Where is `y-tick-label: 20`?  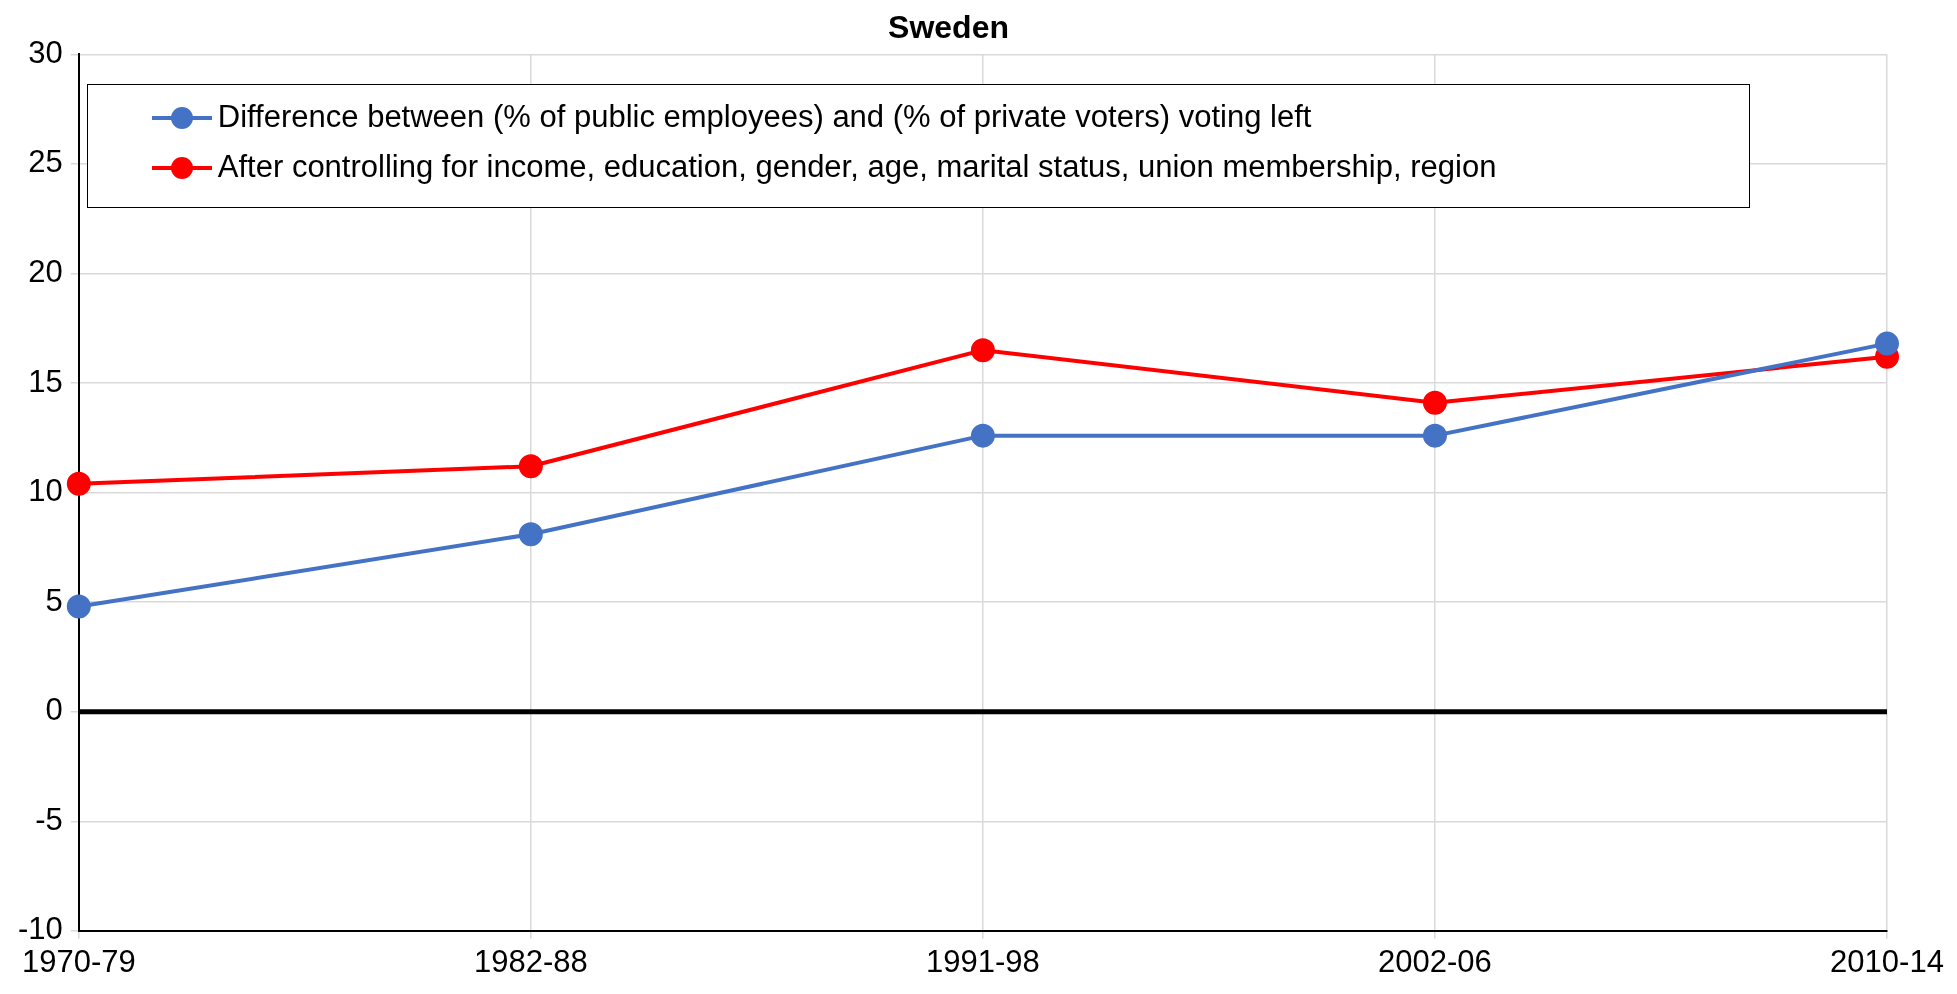 y-tick-label: 20 is located at coordinates (45, 272).